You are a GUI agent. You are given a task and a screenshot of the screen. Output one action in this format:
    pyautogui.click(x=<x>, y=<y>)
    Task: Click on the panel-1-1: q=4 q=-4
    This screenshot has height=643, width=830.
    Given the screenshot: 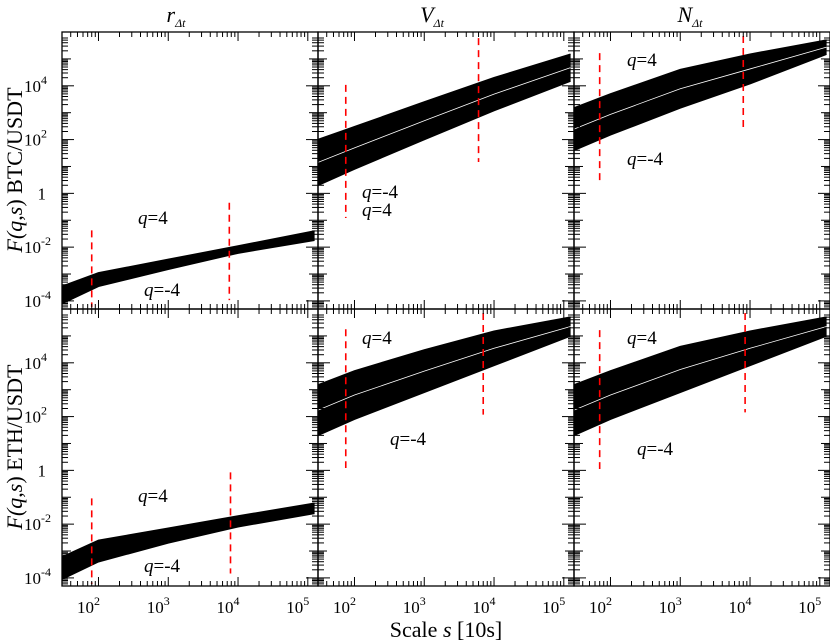 What is the action you would take?
    pyautogui.click(x=190, y=170)
    